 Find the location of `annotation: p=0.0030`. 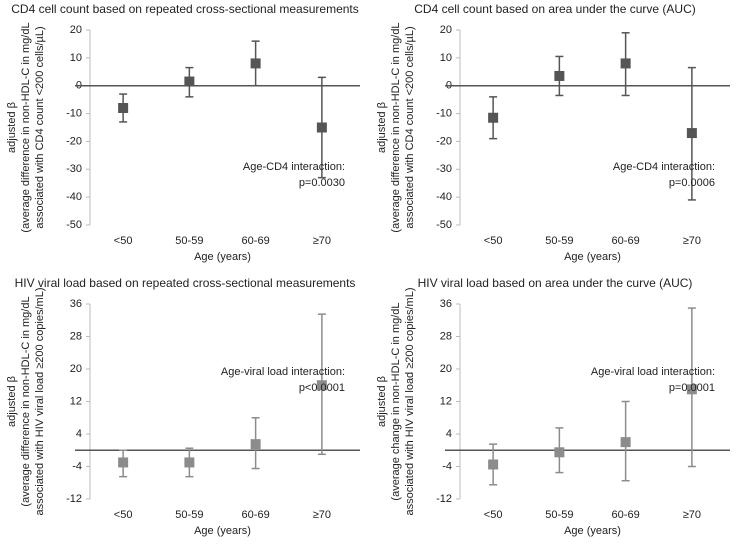

annotation: p=0.0030 is located at coordinates (322, 183).